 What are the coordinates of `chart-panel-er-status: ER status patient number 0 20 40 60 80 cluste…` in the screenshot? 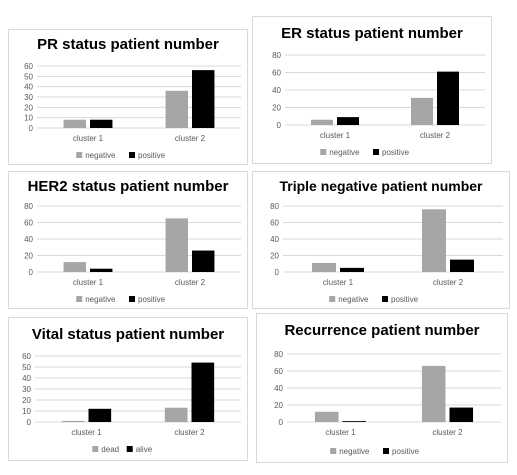 It's located at (372, 90).